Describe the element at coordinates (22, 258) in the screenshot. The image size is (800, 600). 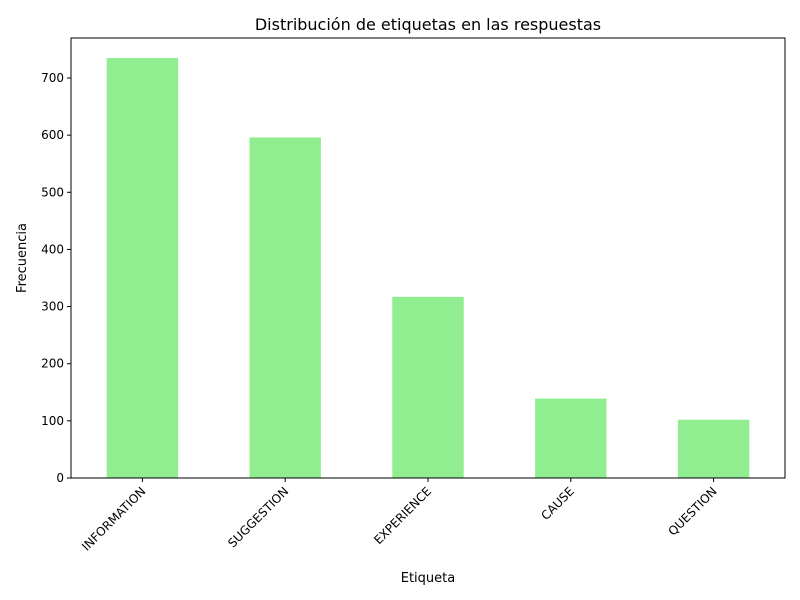
I see `y-axis-label: Frecuencia` at that location.